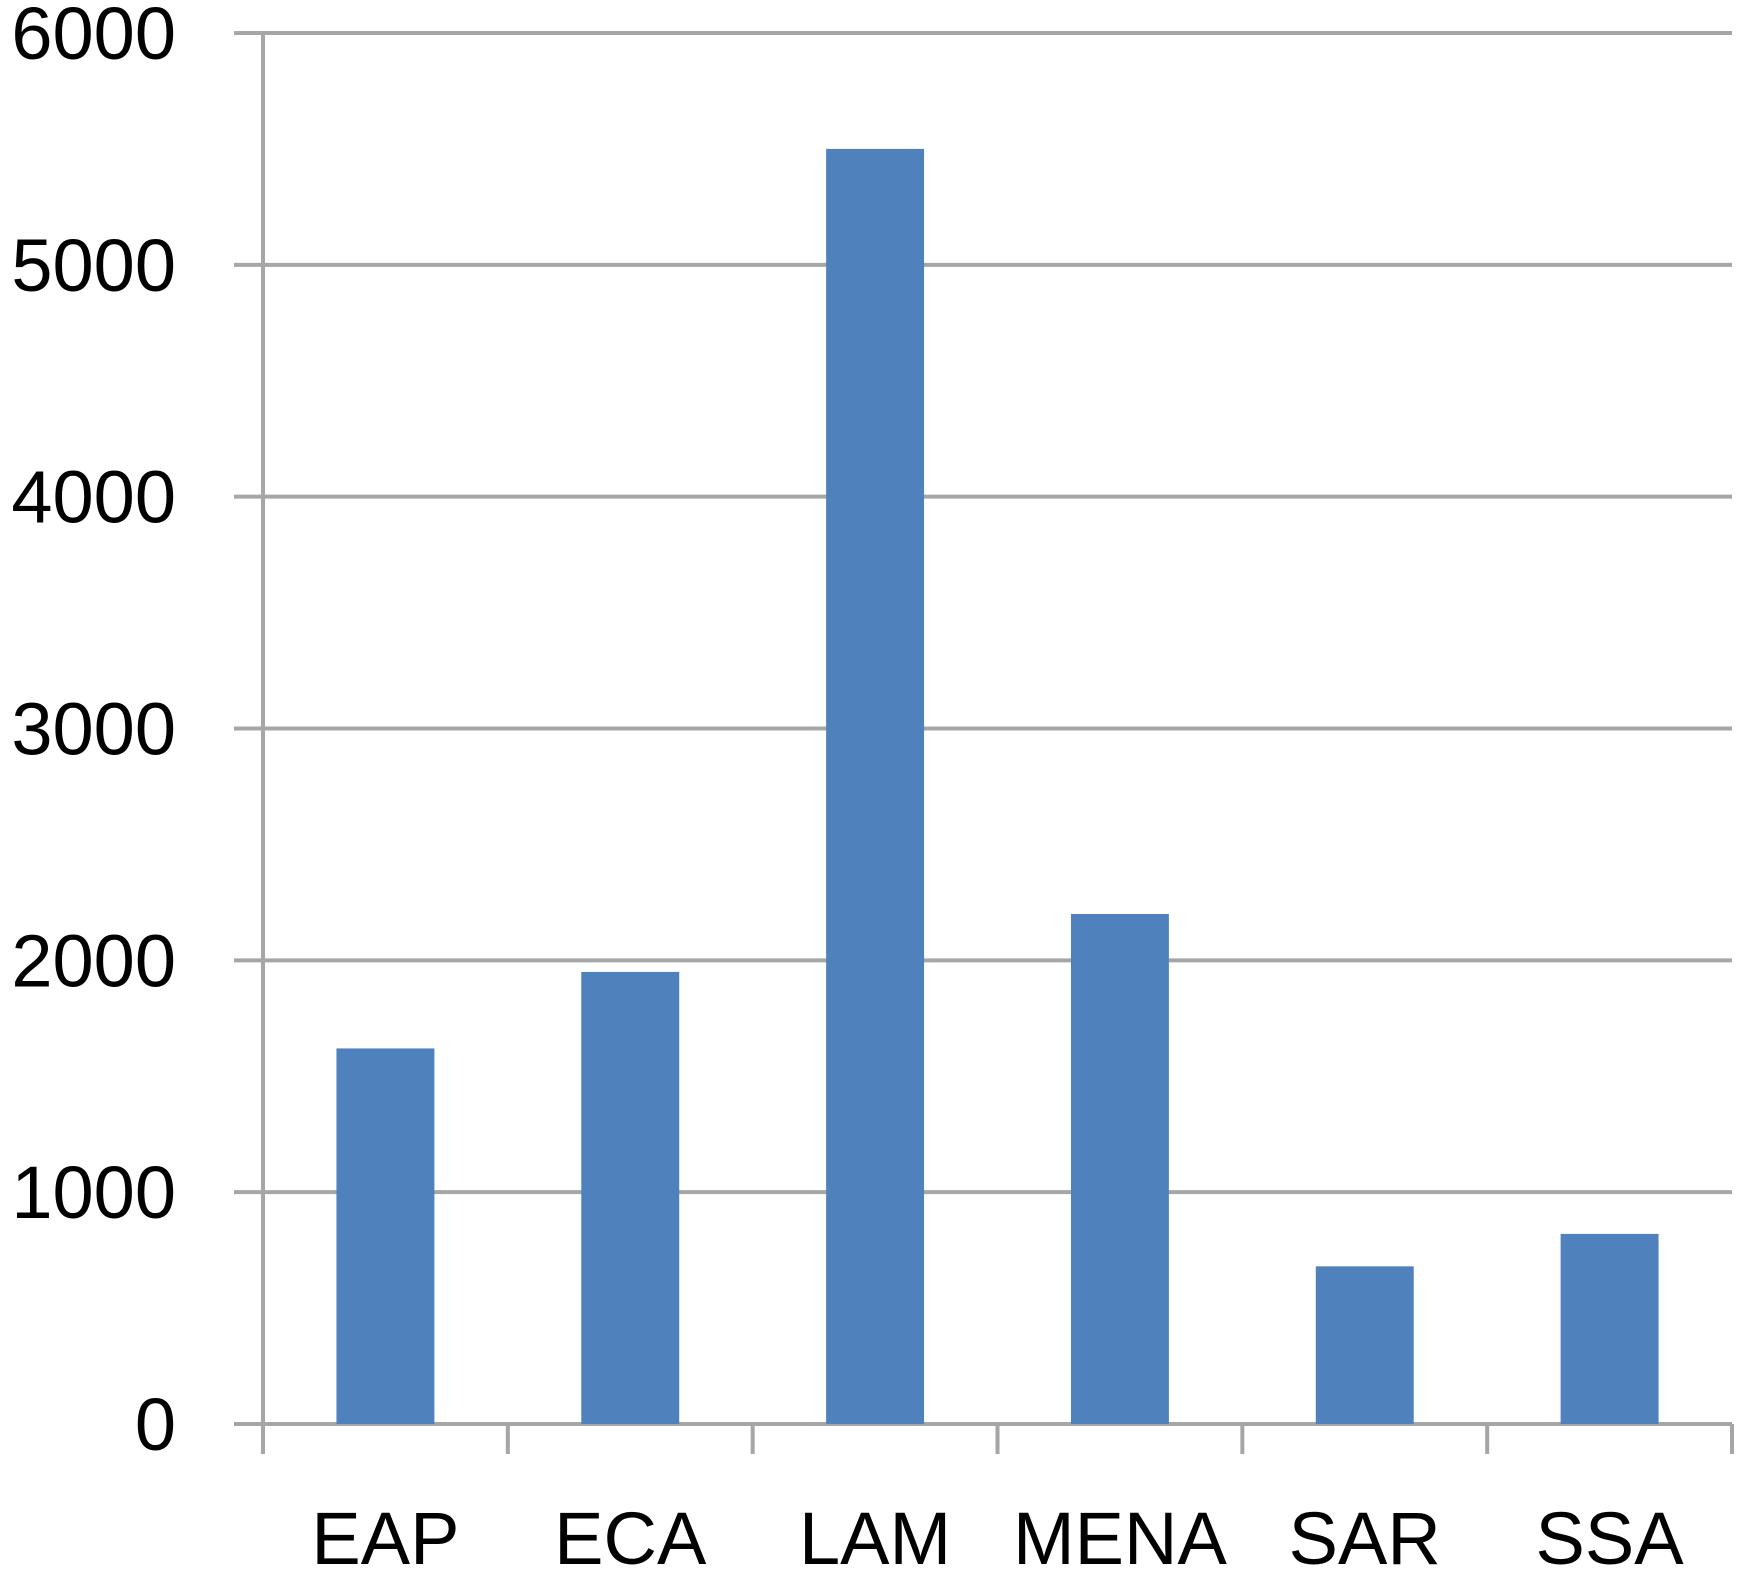  What do you see at coordinates (93, 497) in the screenshot?
I see `y-tick-label: 4000` at bounding box center [93, 497].